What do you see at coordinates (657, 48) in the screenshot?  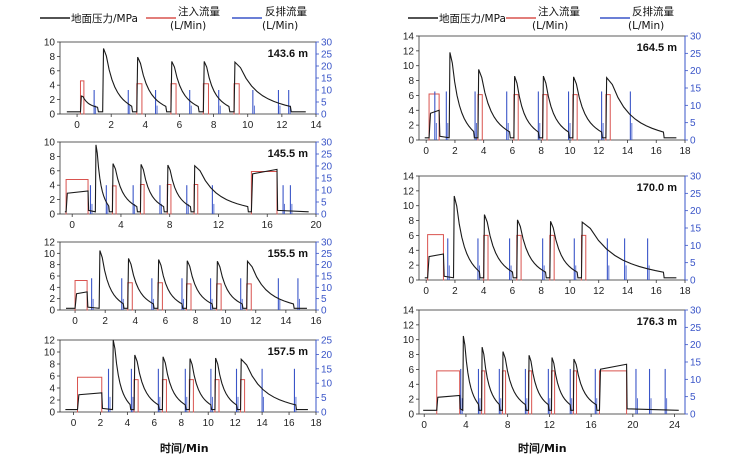 I see `depth-label: 164.5 m` at bounding box center [657, 48].